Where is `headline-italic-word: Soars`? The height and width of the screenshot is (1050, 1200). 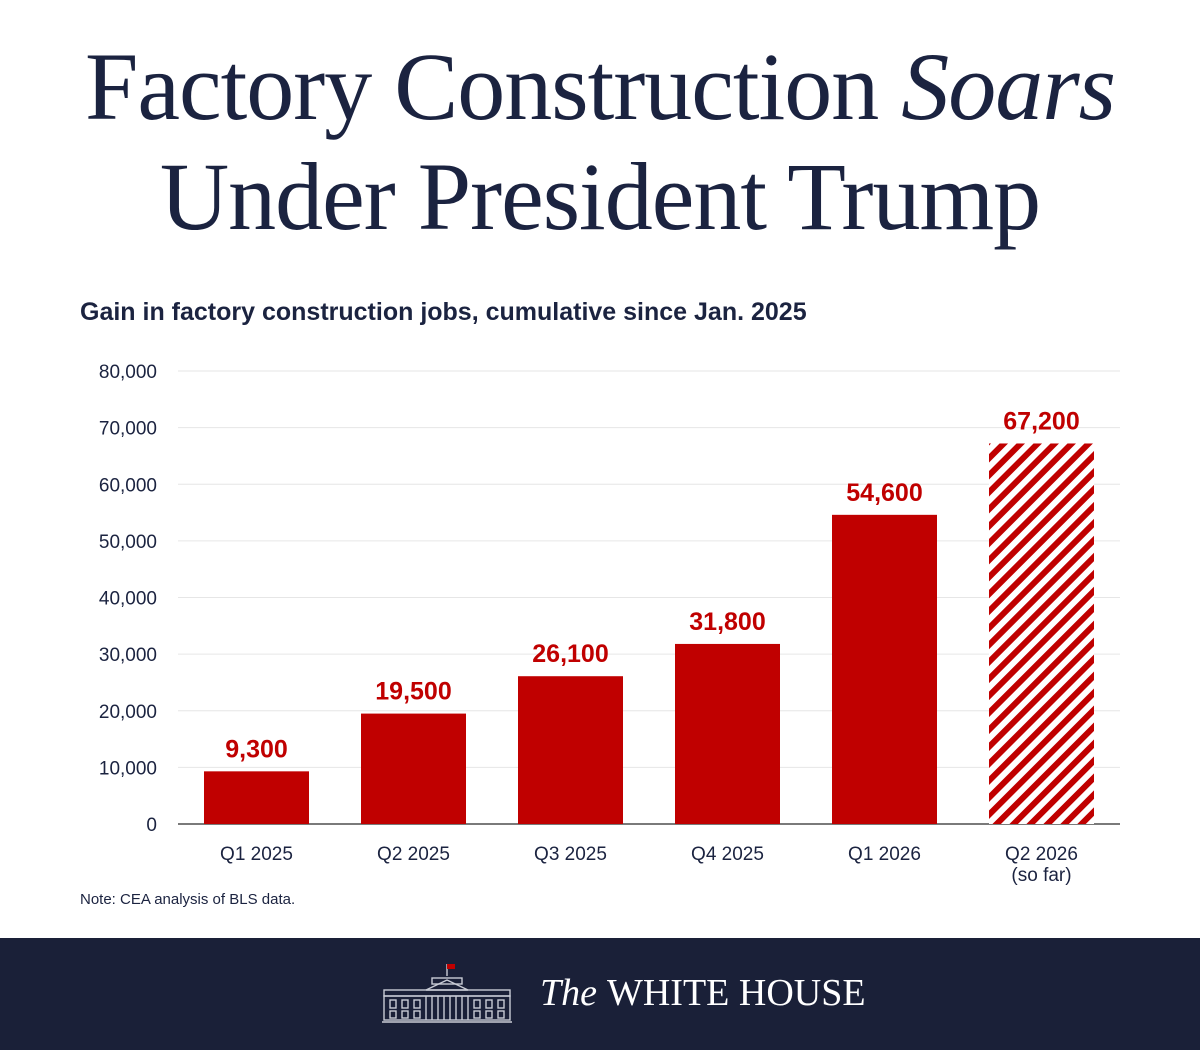 headline-italic-word: Soars is located at coordinates (1008, 86).